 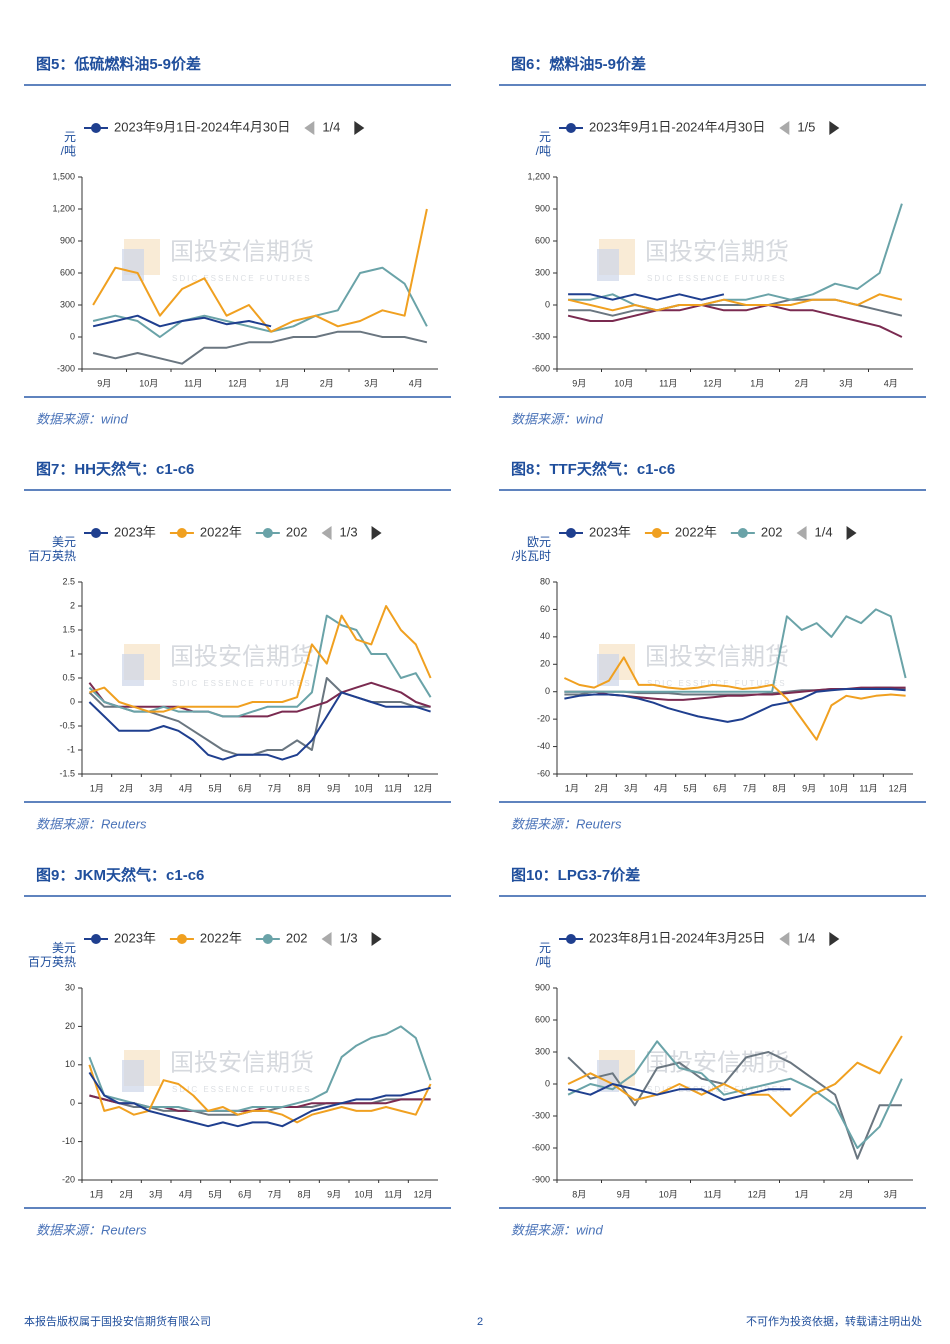 I want to click on y-unit: 欧元, so click(x=539, y=542).